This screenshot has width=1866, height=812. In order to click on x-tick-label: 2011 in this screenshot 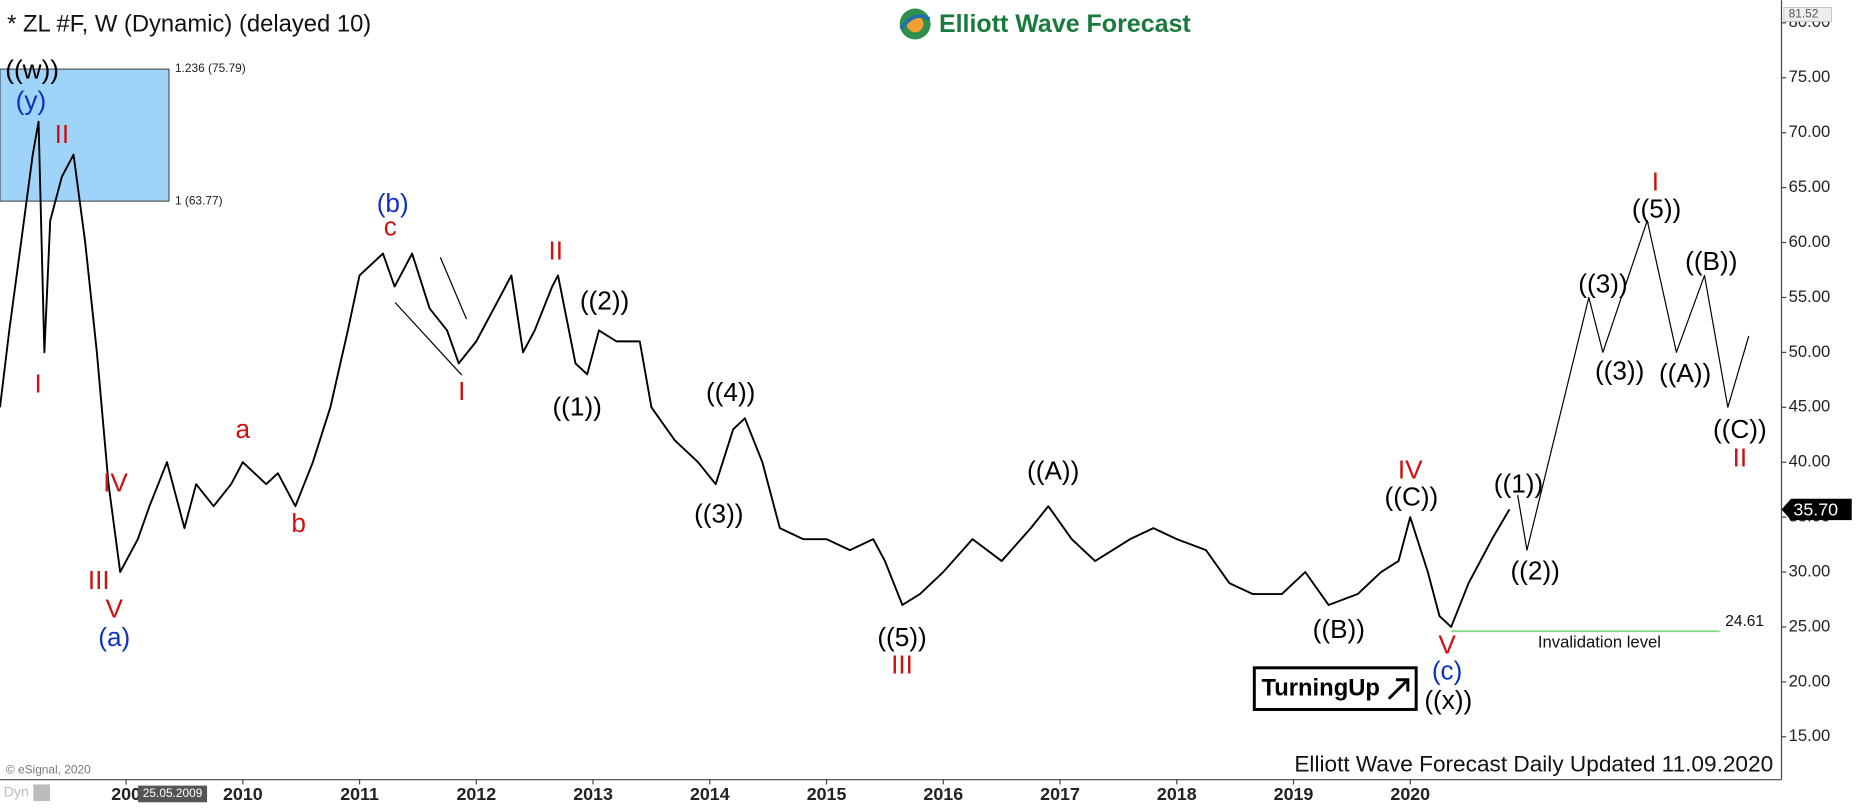, I will do `click(359, 794)`.